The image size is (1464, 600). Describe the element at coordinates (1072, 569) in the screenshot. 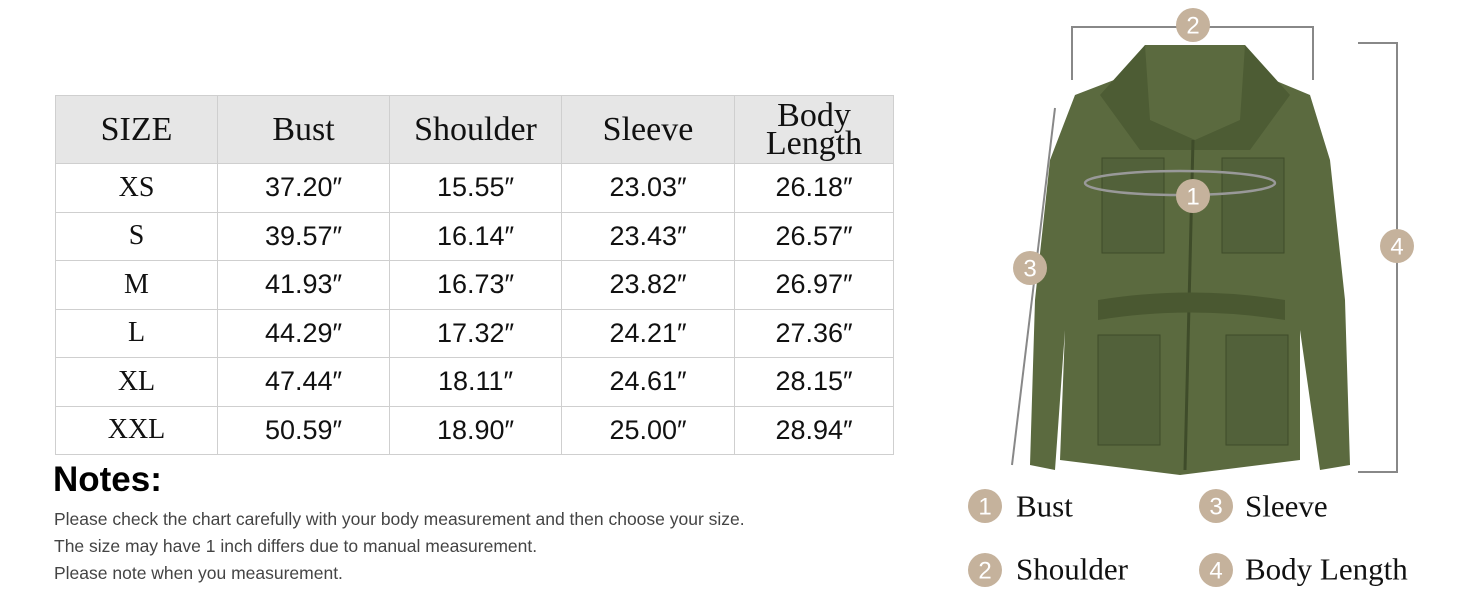

I see `legend-label: Shoulder` at that location.